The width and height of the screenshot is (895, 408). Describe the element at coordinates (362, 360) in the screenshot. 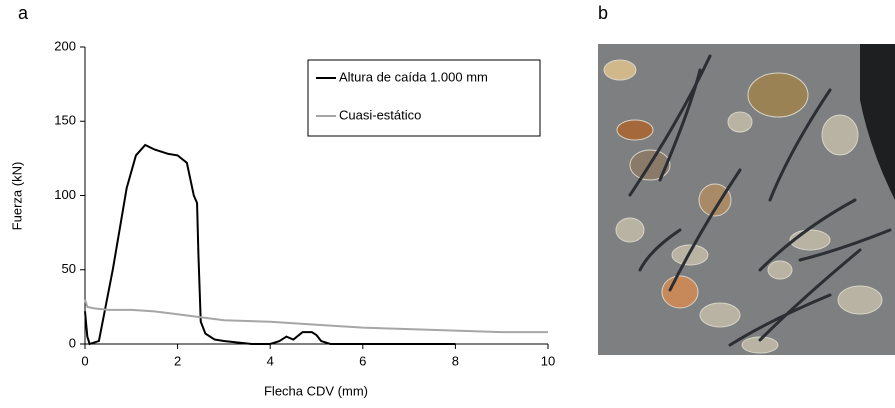

I see `x-tick-label: 6` at that location.